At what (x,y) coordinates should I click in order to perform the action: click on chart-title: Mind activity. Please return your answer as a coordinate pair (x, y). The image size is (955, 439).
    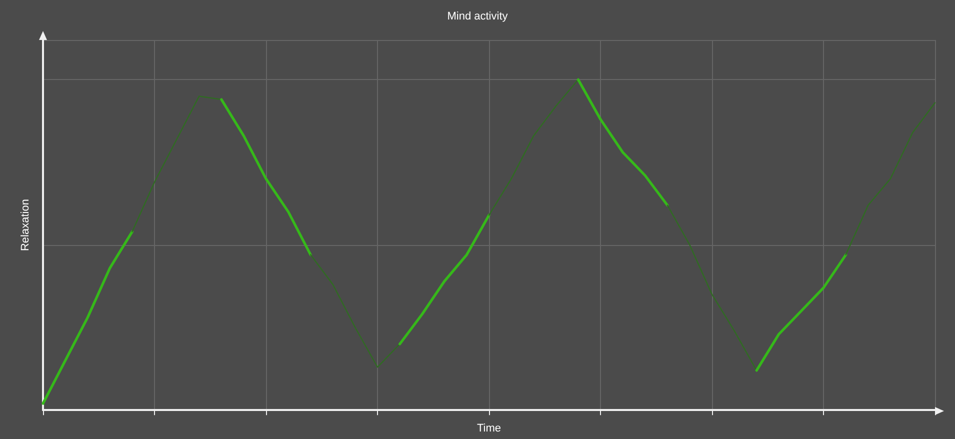
    Looking at the image, I should click on (477, 16).